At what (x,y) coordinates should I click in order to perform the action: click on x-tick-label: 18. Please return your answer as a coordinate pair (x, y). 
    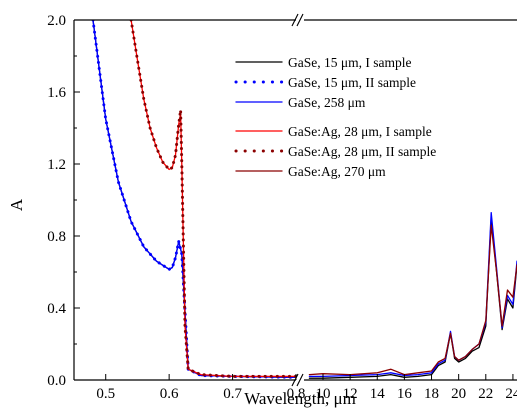
    Looking at the image, I should click on (431, 394).